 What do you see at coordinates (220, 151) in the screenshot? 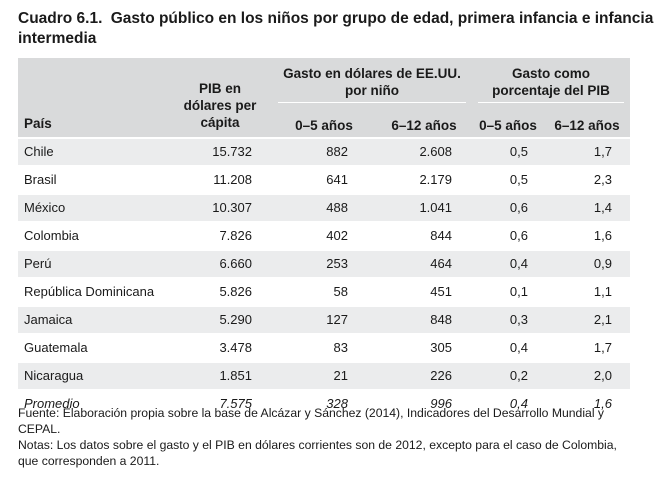
I see `cell-pib: 15.732` at bounding box center [220, 151].